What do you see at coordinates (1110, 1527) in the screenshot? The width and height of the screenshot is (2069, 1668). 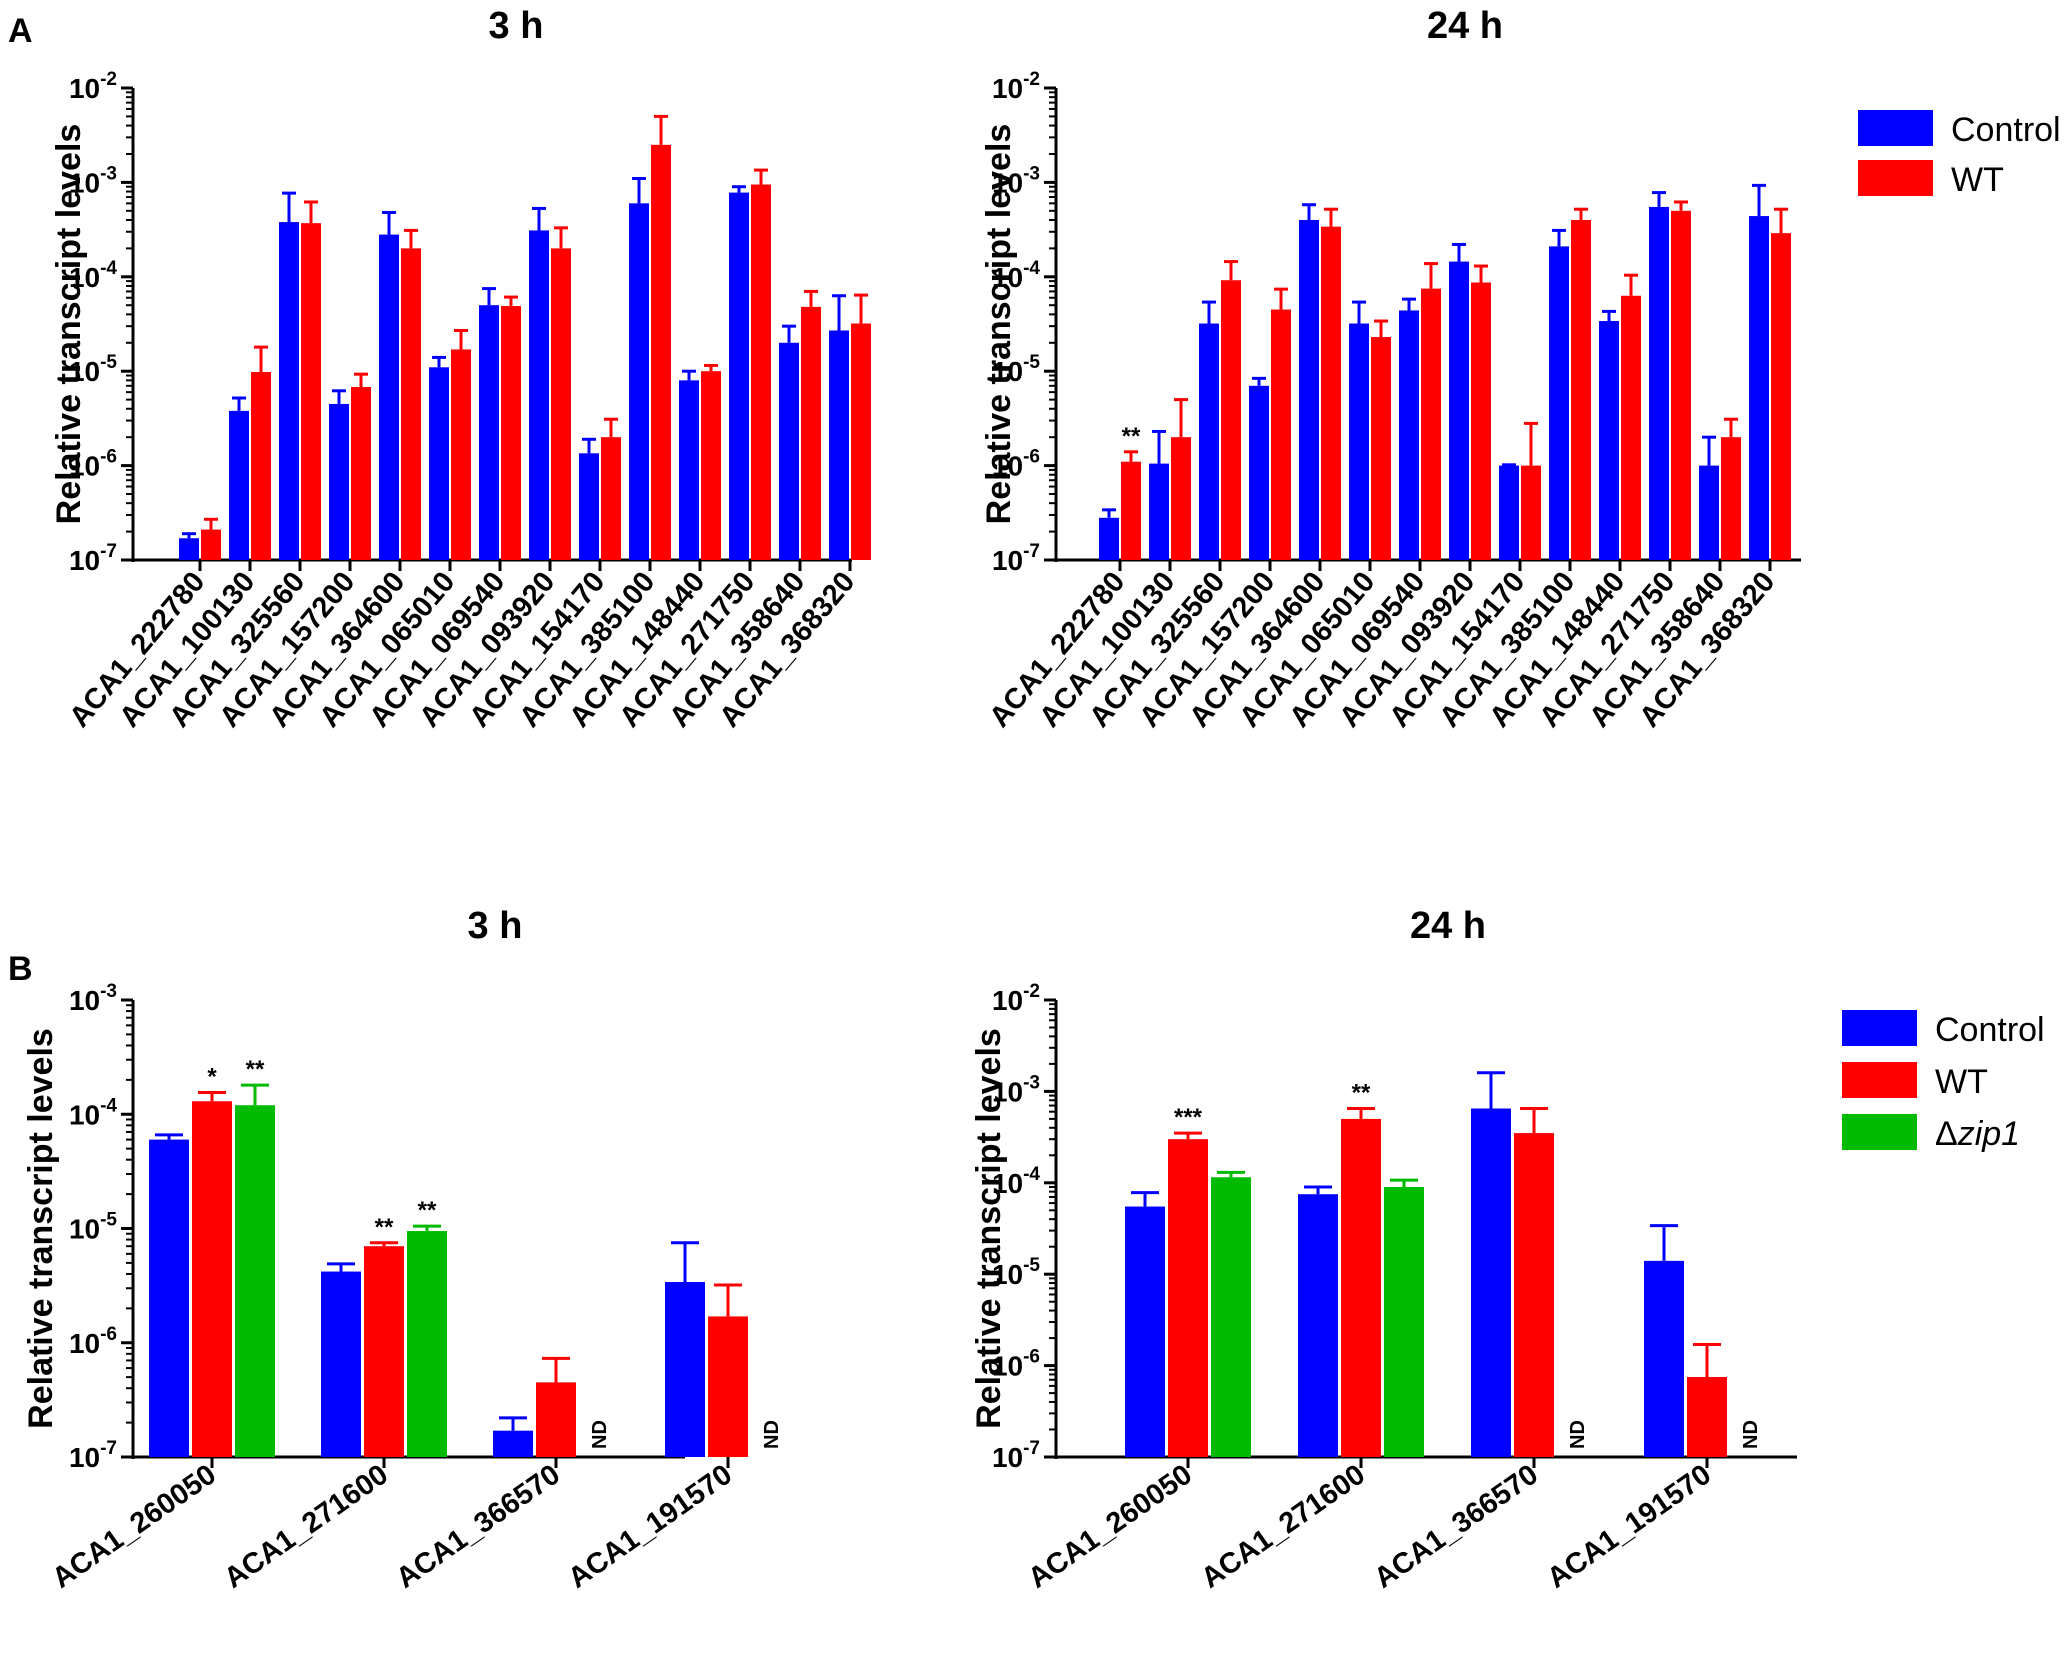 I see `x-tick-label: ACA1_260050` at bounding box center [1110, 1527].